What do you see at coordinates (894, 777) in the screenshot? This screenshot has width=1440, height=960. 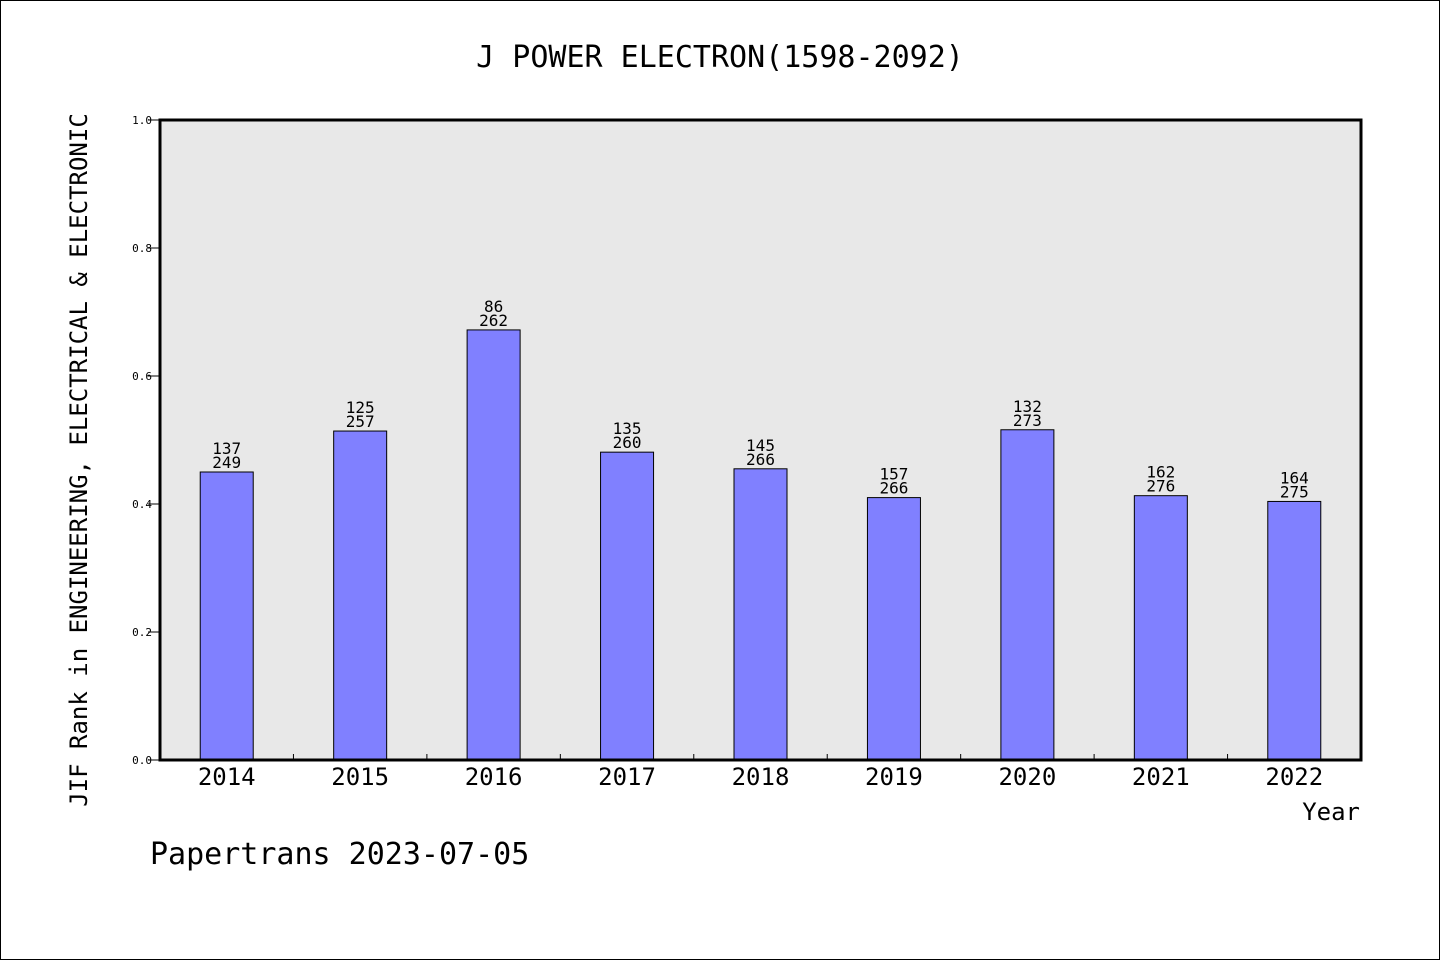 I see `x-tick-label: 2019` at bounding box center [894, 777].